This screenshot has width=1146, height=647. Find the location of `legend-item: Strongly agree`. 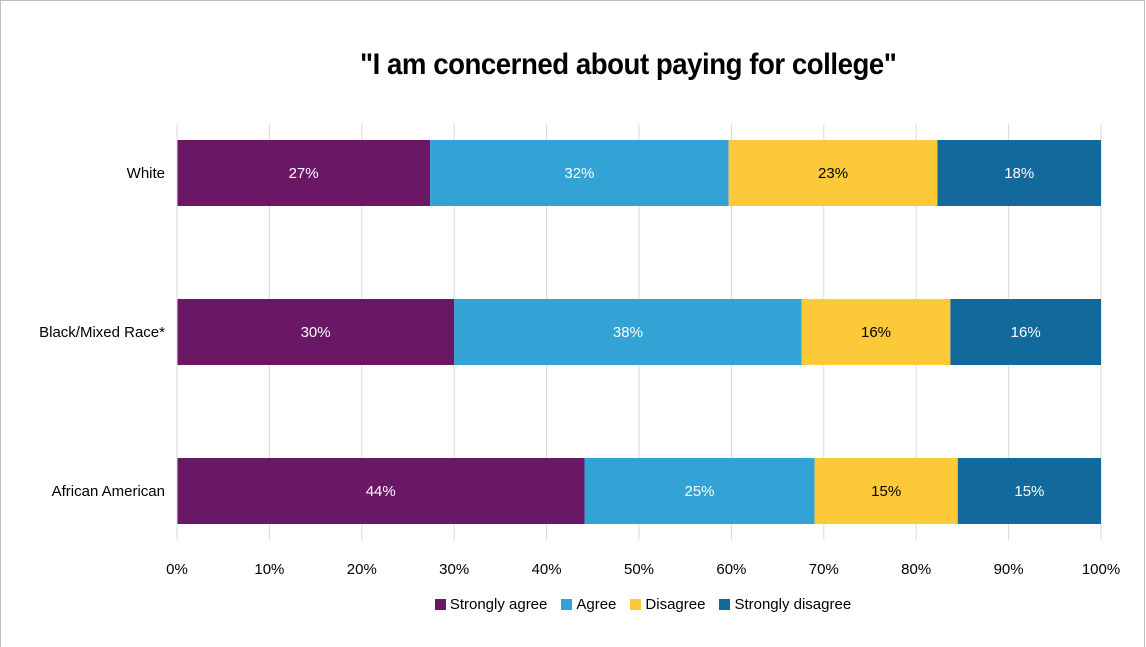

legend-item: Strongly agree is located at coordinates (491, 604).